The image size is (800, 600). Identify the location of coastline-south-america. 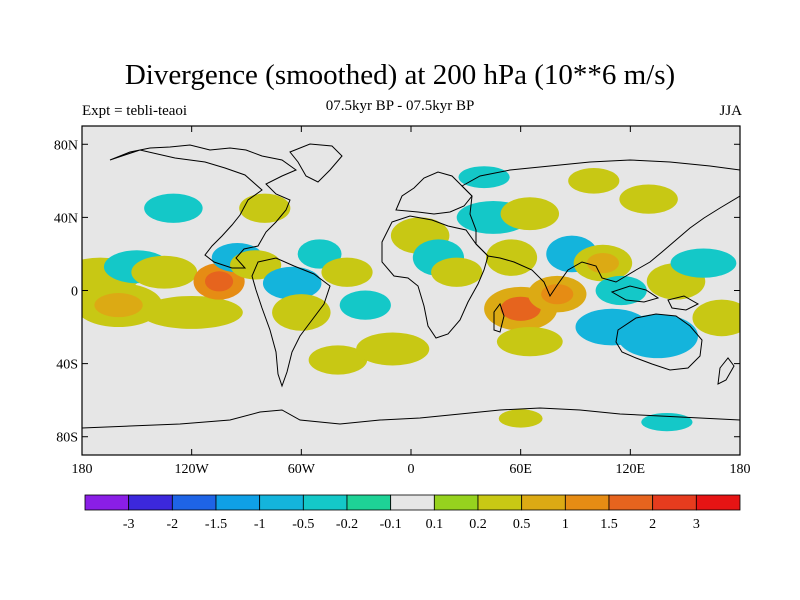
(291, 322).